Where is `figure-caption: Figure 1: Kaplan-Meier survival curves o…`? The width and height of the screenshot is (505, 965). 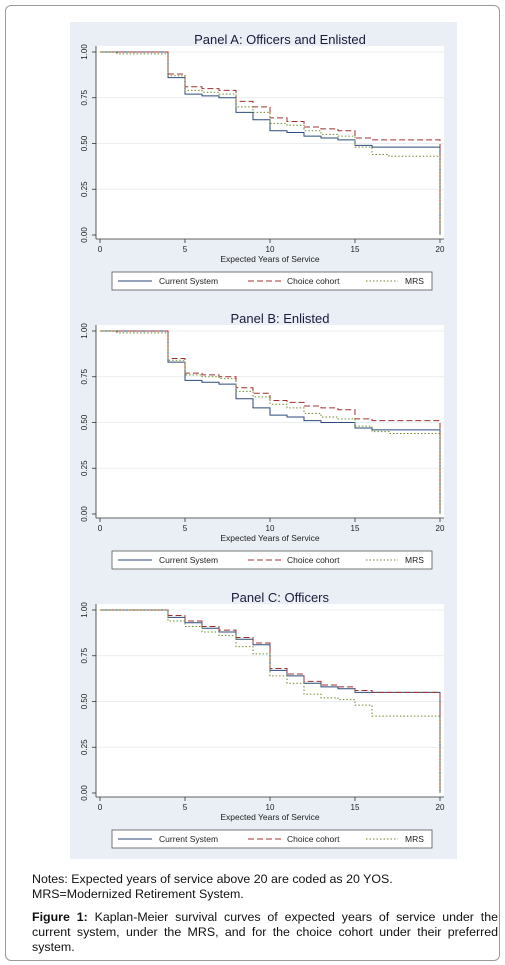
figure-caption: Figure 1: Kaplan-Meier survival curves o… is located at coordinates (265, 932).